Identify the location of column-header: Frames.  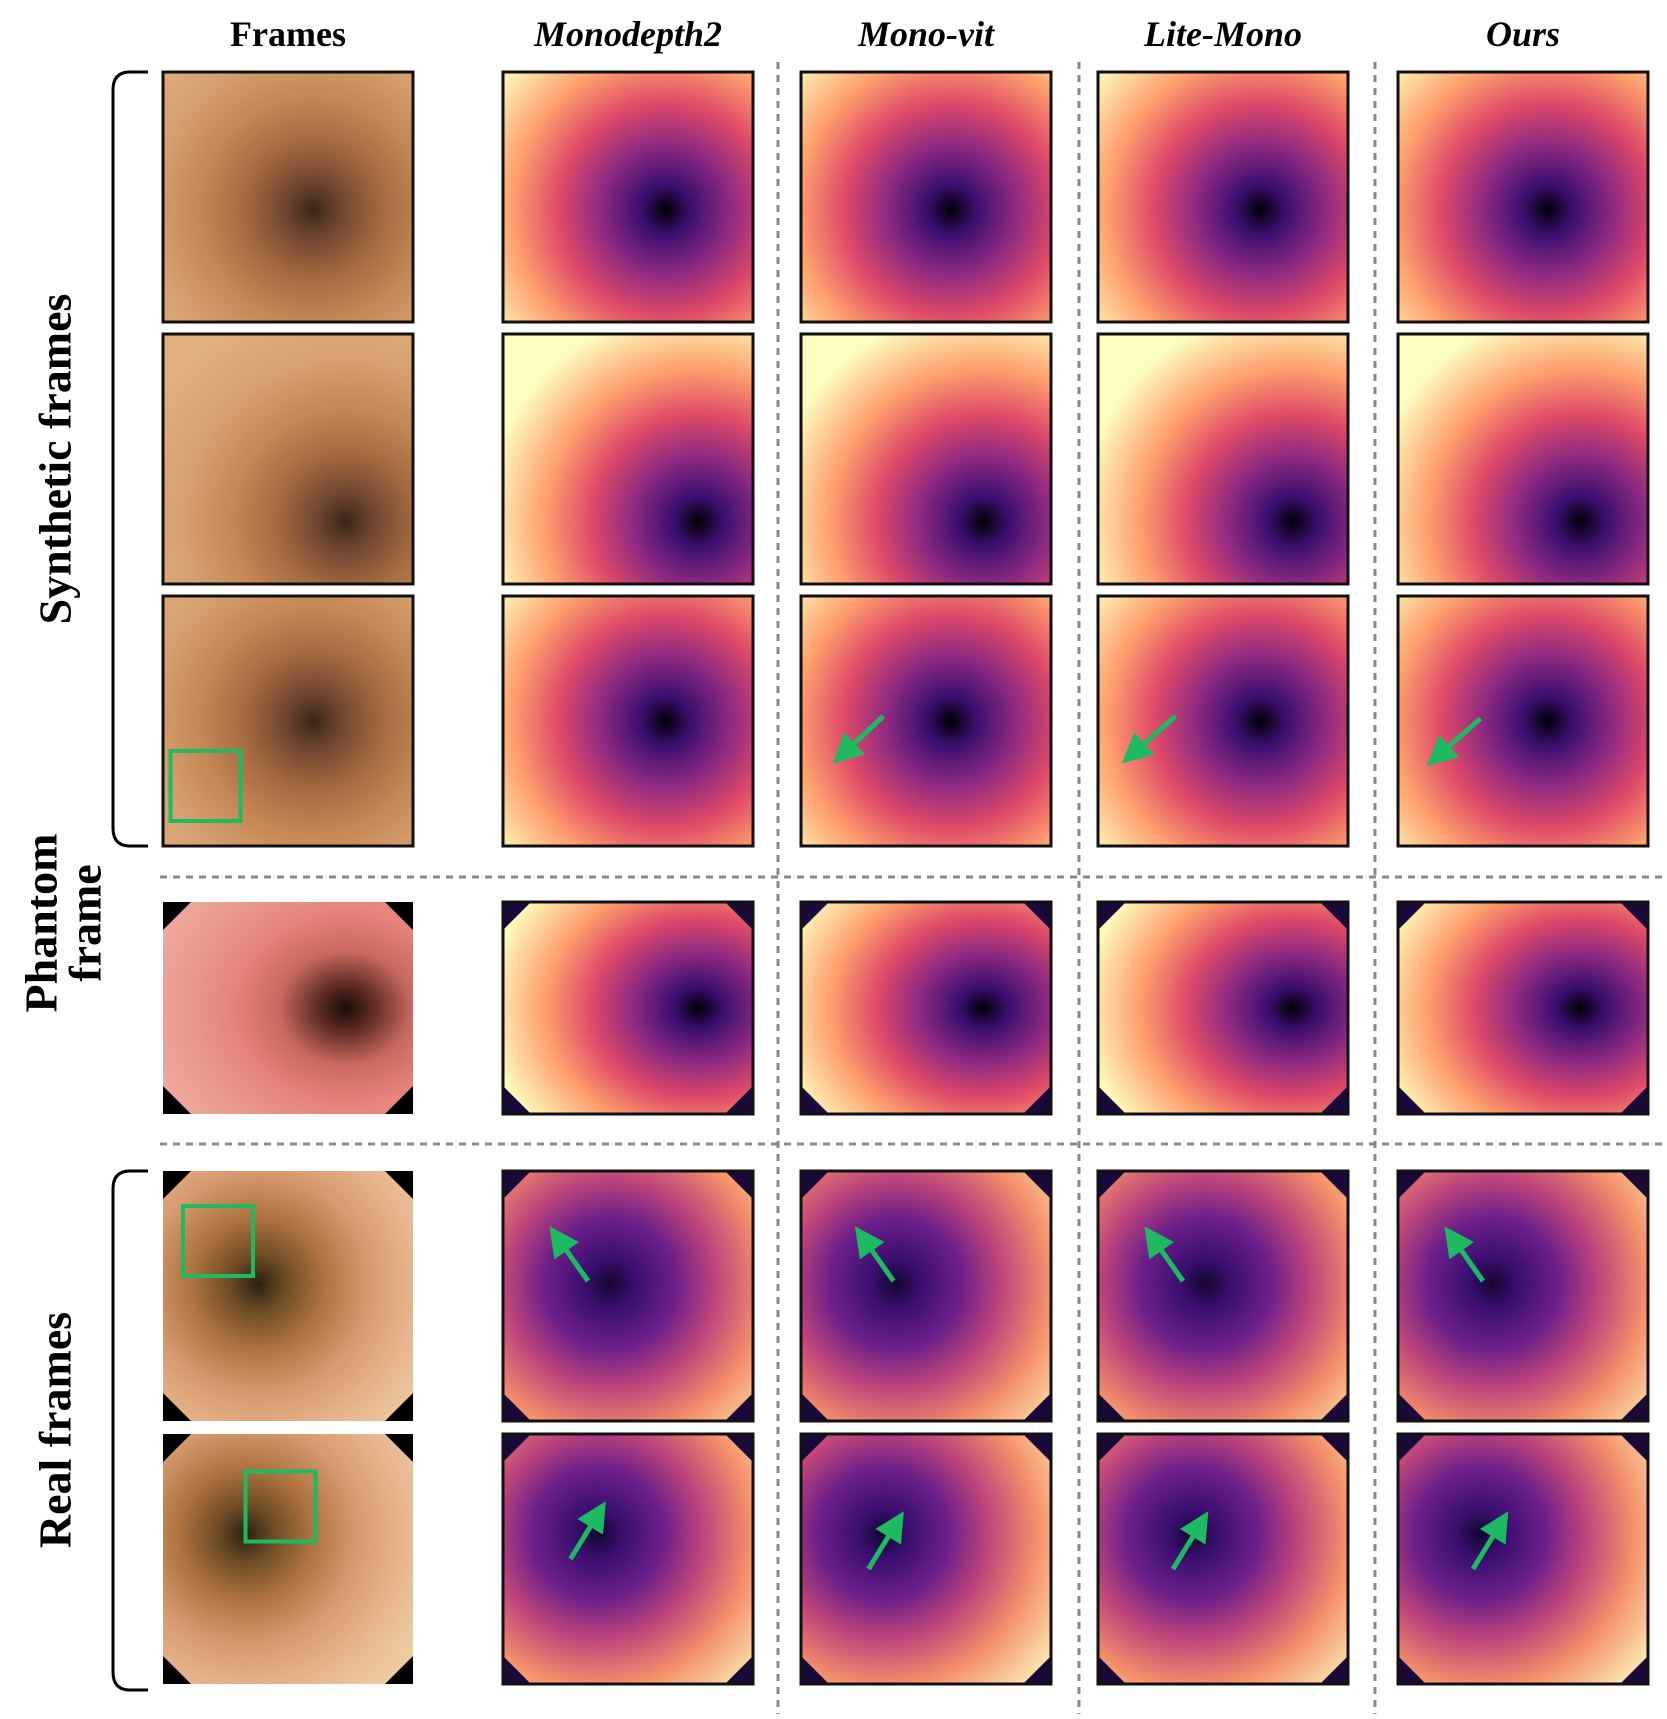
(288, 34).